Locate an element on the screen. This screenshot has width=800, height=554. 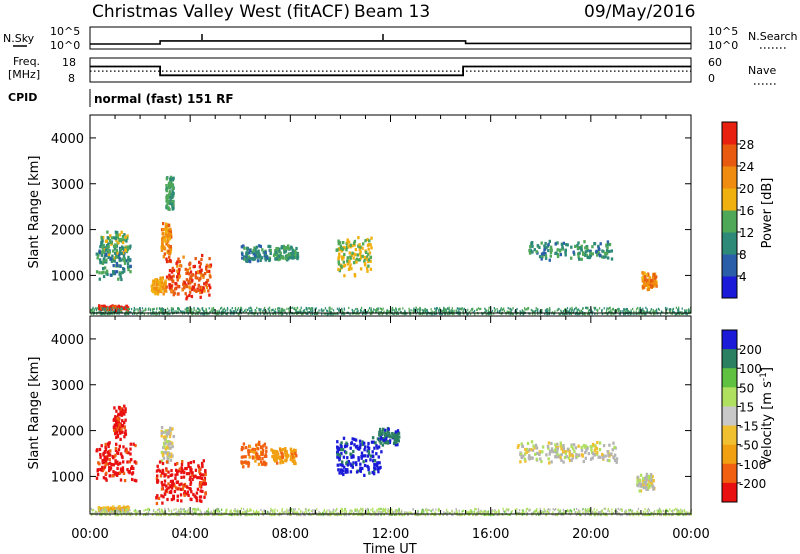
nsky-left-tick-bottom: 10^0 is located at coordinates (65, 45).